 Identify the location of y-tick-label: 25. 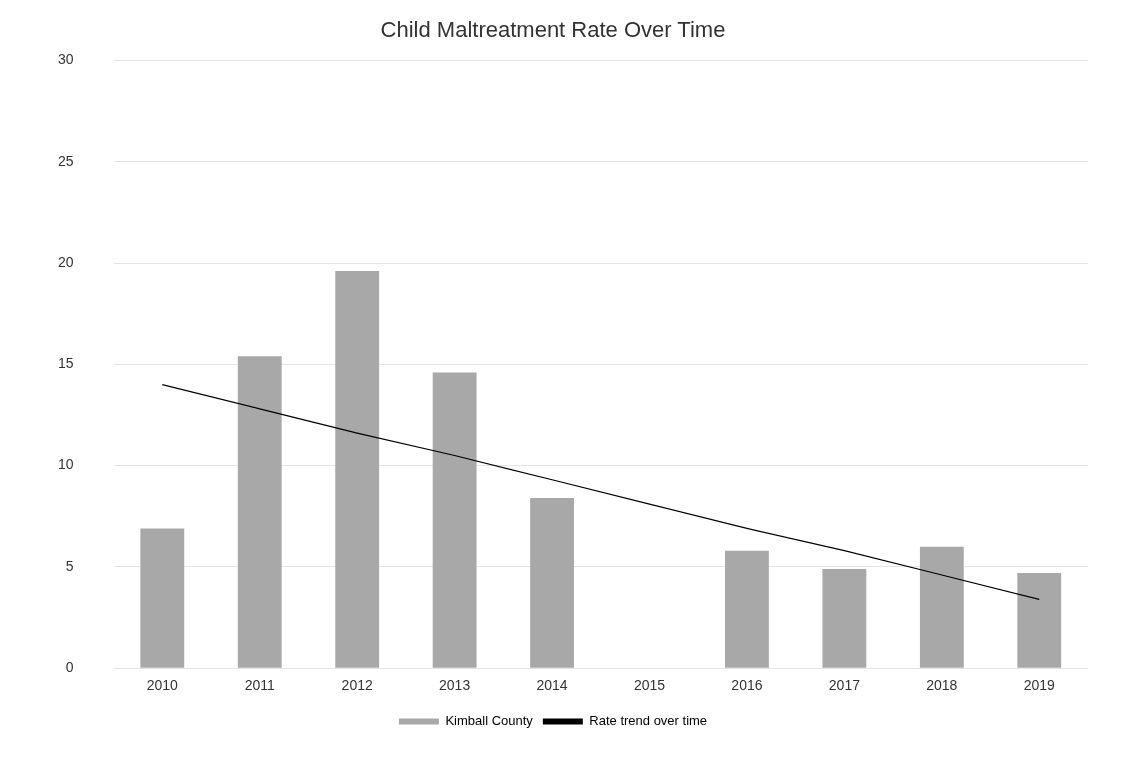
(65, 160).